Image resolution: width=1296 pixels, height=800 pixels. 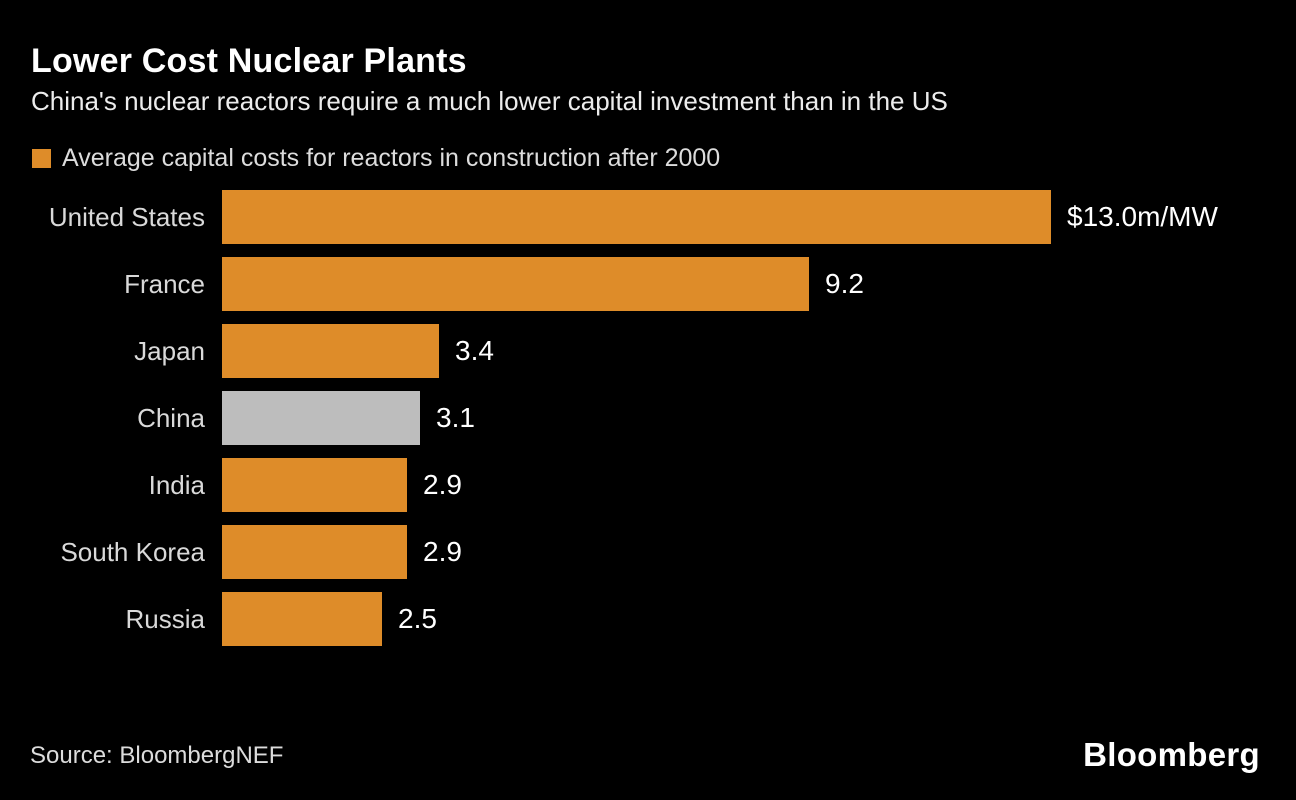 What do you see at coordinates (164, 284) in the screenshot?
I see `category-label-france: France` at bounding box center [164, 284].